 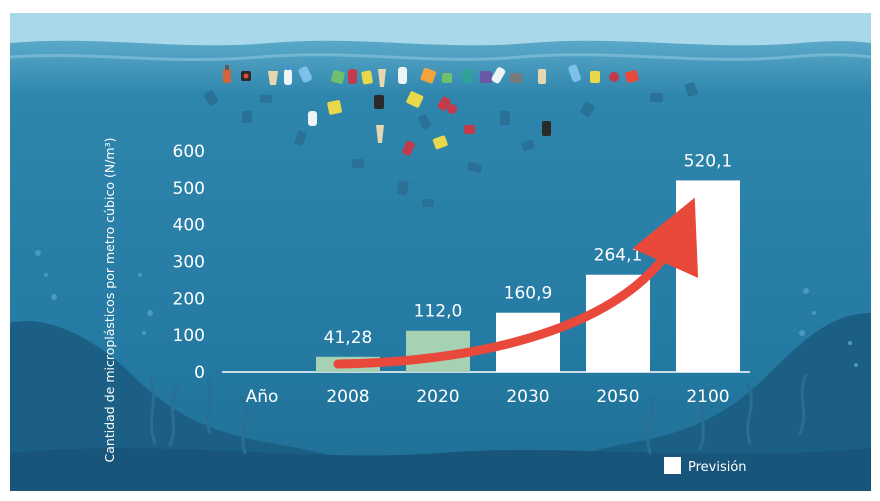 What do you see at coordinates (440, 57) in the screenshot?
I see `surface-wave` at bounding box center [440, 57].